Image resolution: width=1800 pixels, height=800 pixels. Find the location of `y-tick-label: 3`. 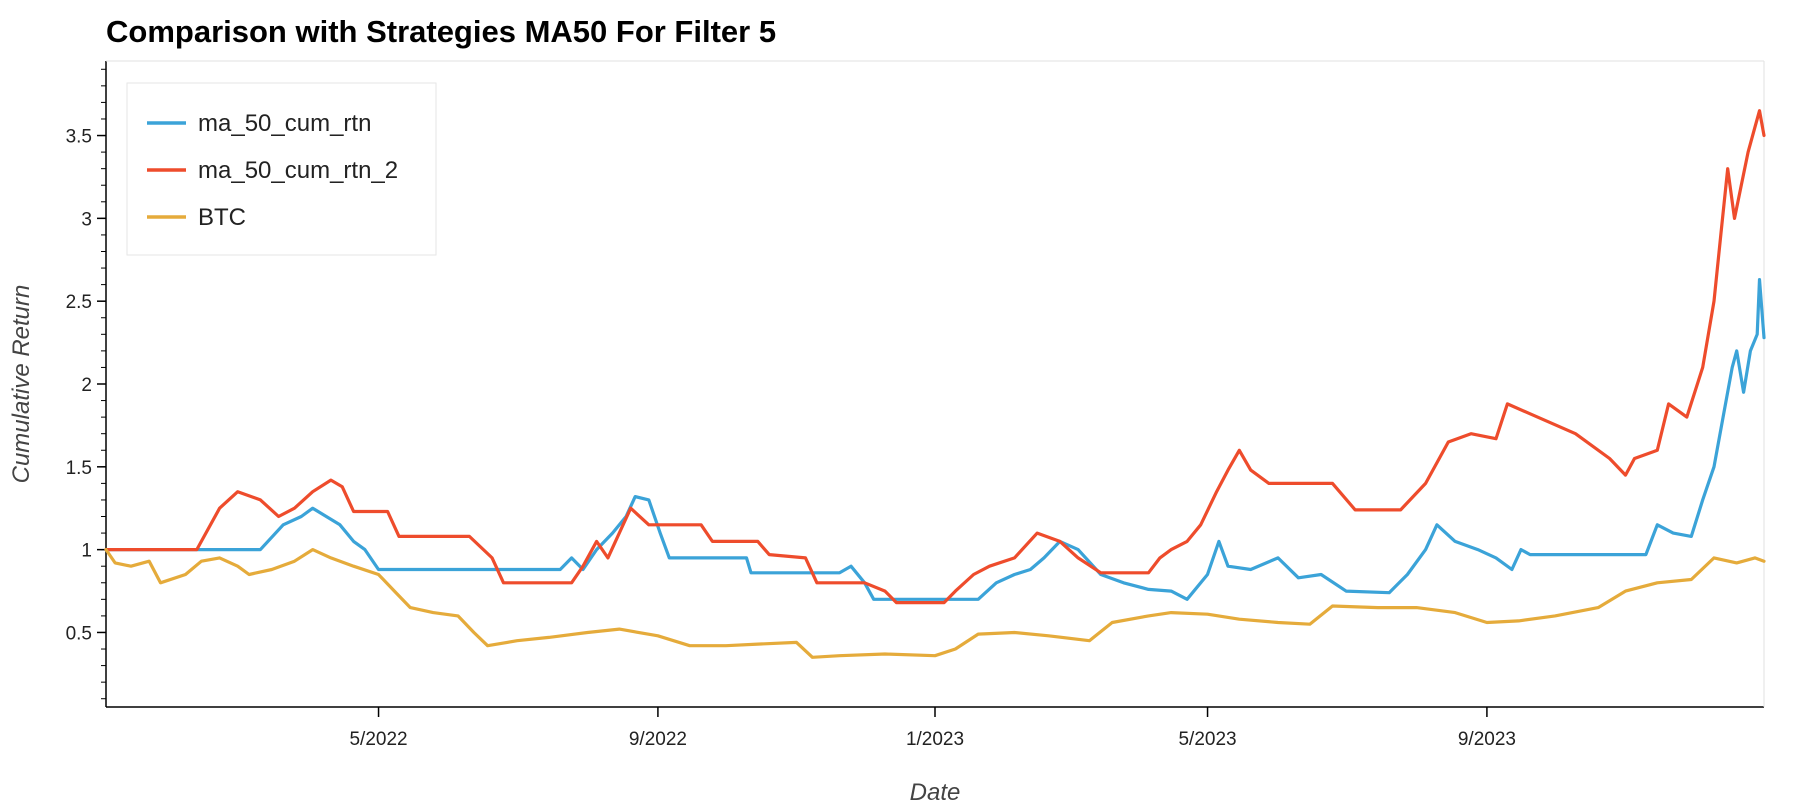

y-tick-label: 3 is located at coordinates (86, 219).